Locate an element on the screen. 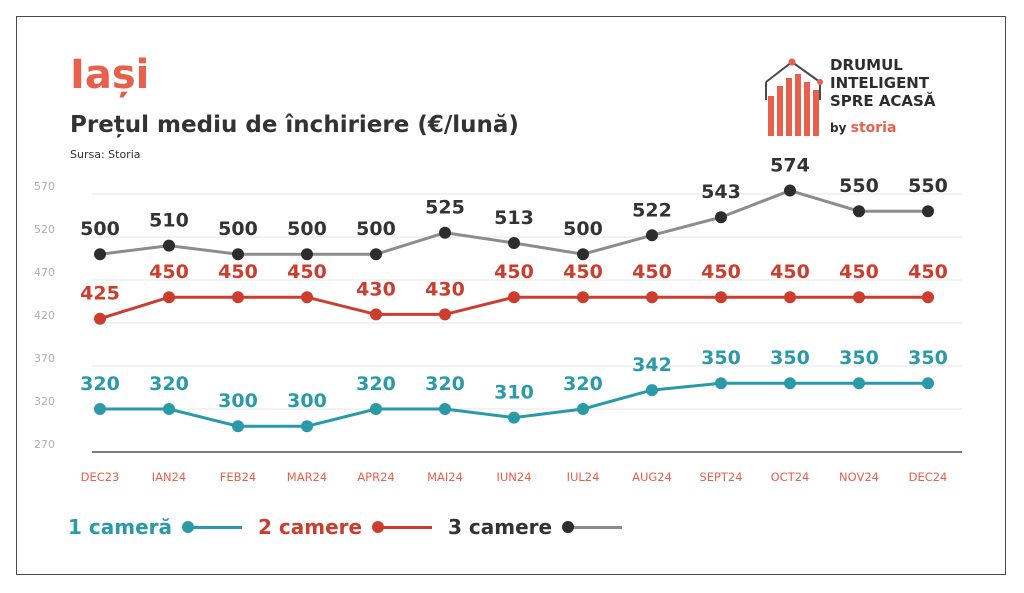 The width and height of the screenshot is (1024, 593). legend-label: 2 camere is located at coordinates (310, 527).